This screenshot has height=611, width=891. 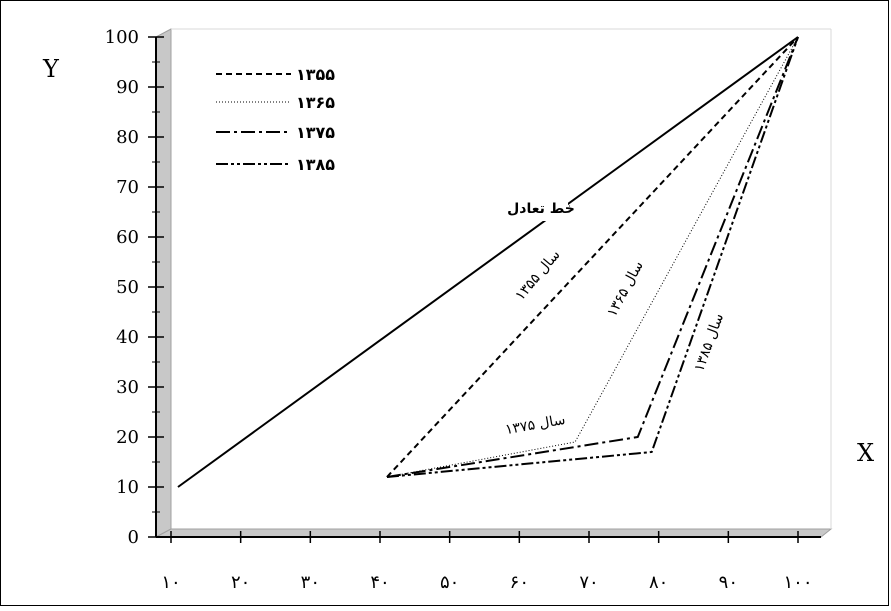 I want to click on back-wall-left, so click(x=163, y=283).